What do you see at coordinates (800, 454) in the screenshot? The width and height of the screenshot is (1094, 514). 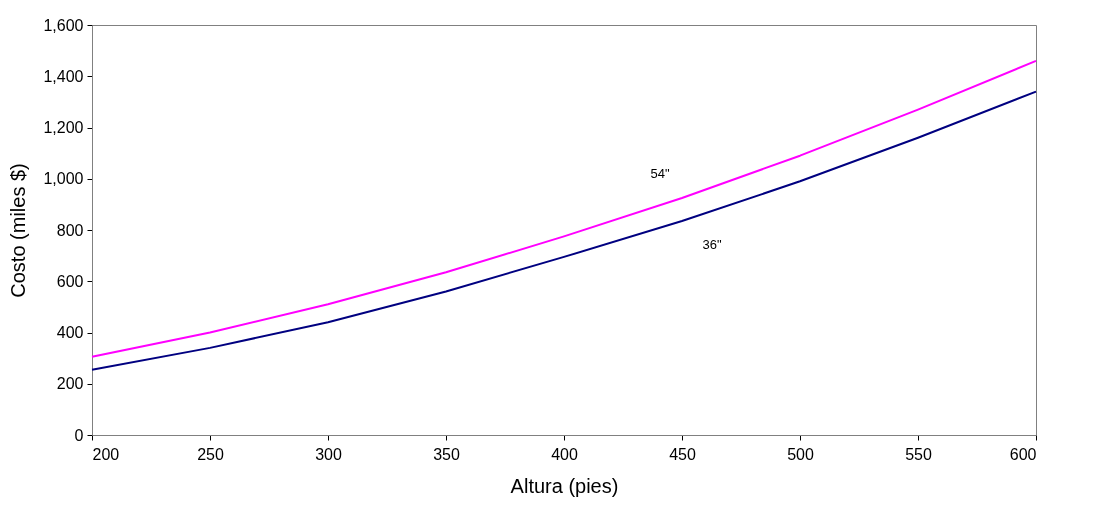 I see `x-tick-label: 500` at bounding box center [800, 454].